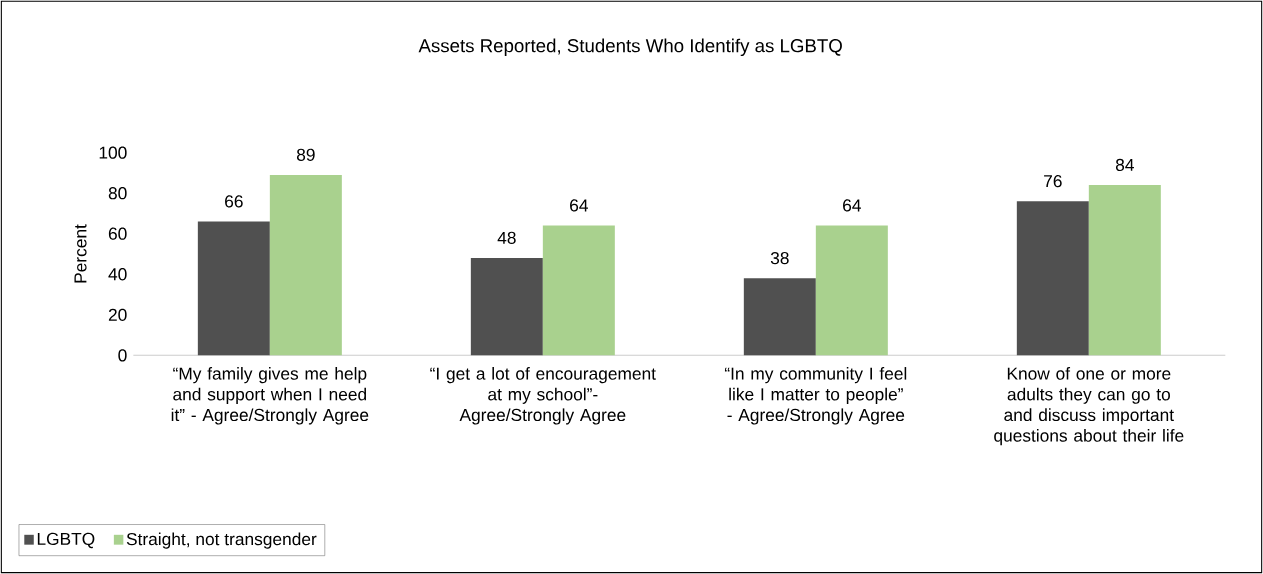  What do you see at coordinates (113, 152) in the screenshot?
I see `y-tick-label: 100` at bounding box center [113, 152].